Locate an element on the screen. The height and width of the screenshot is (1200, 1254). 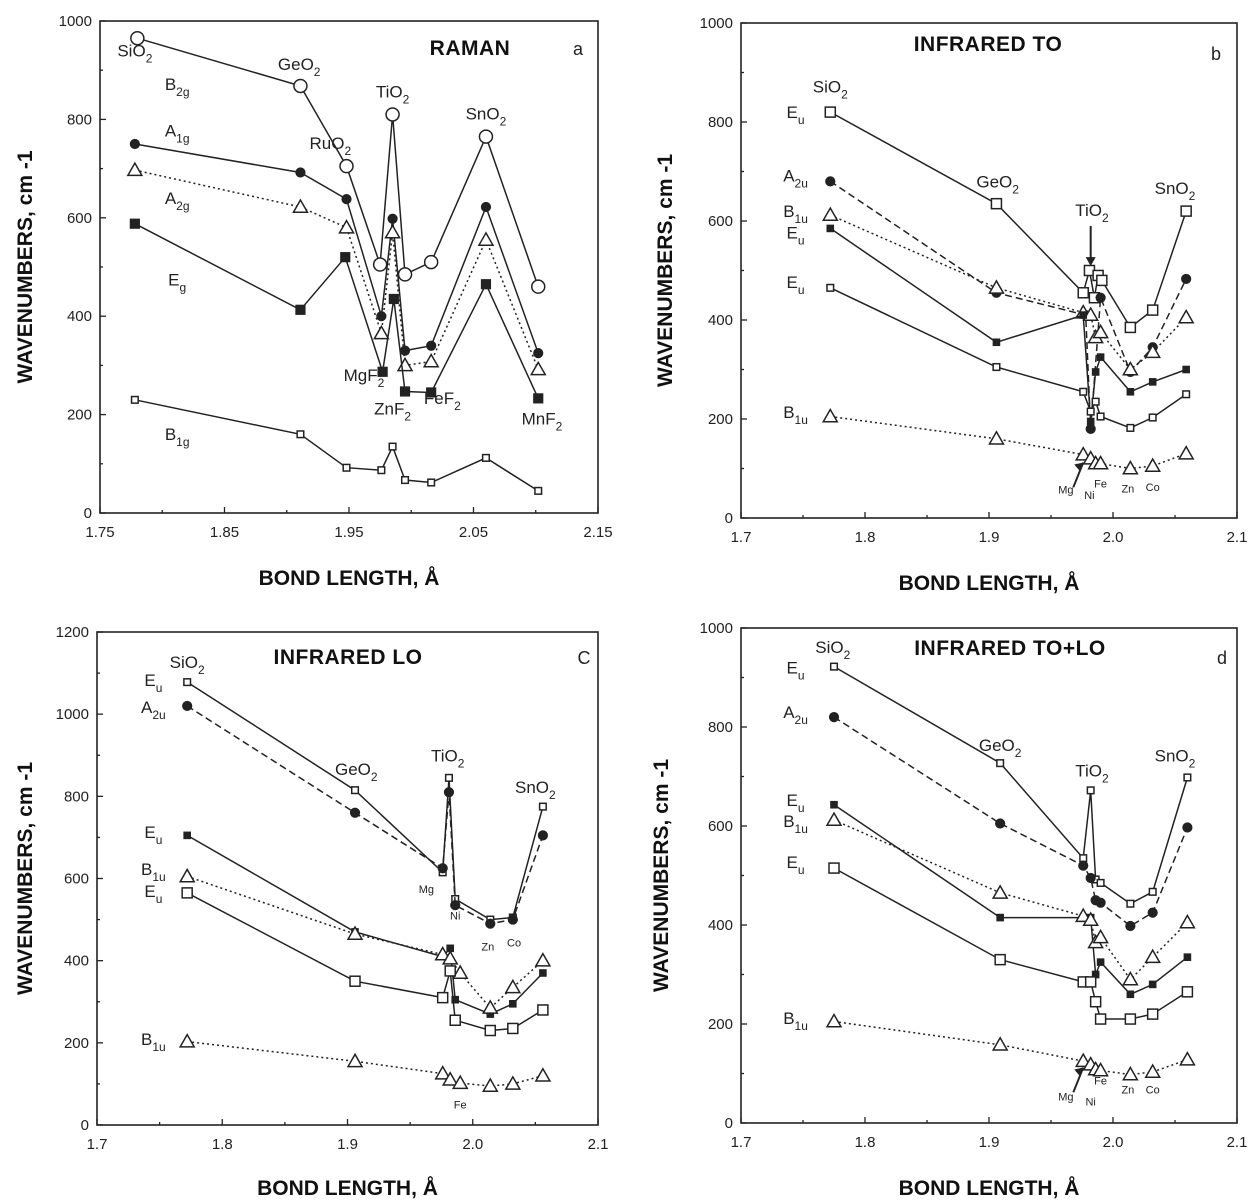
x-tick-label: 2.05 is located at coordinates (473, 532).